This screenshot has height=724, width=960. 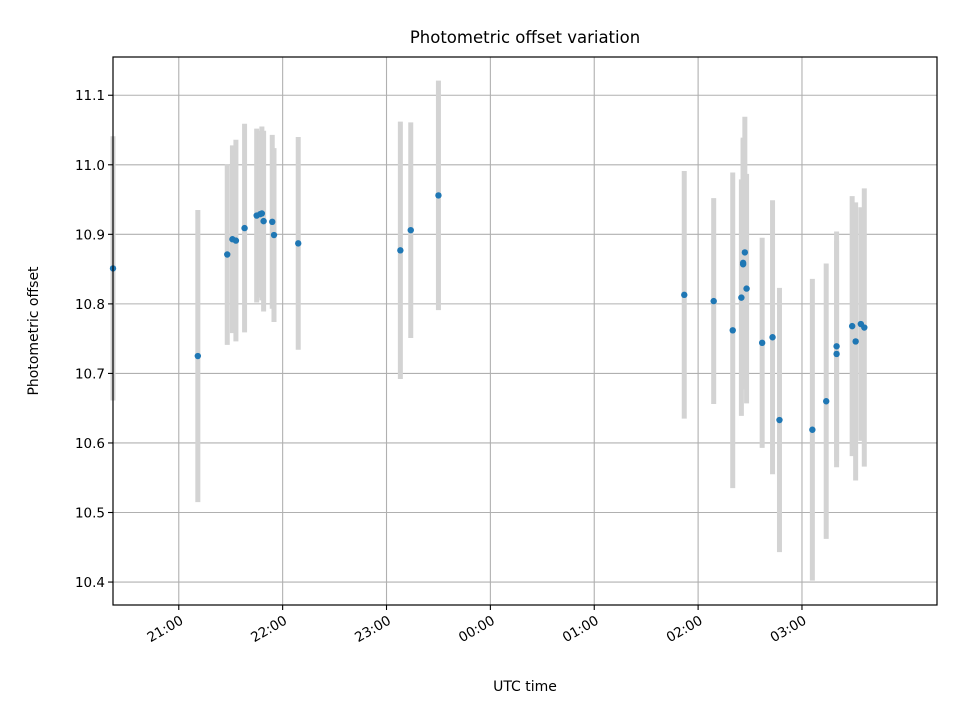 What do you see at coordinates (165, 629) in the screenshot?
I see `x-tick-label: 21:00` at bounding box center [165, 629].